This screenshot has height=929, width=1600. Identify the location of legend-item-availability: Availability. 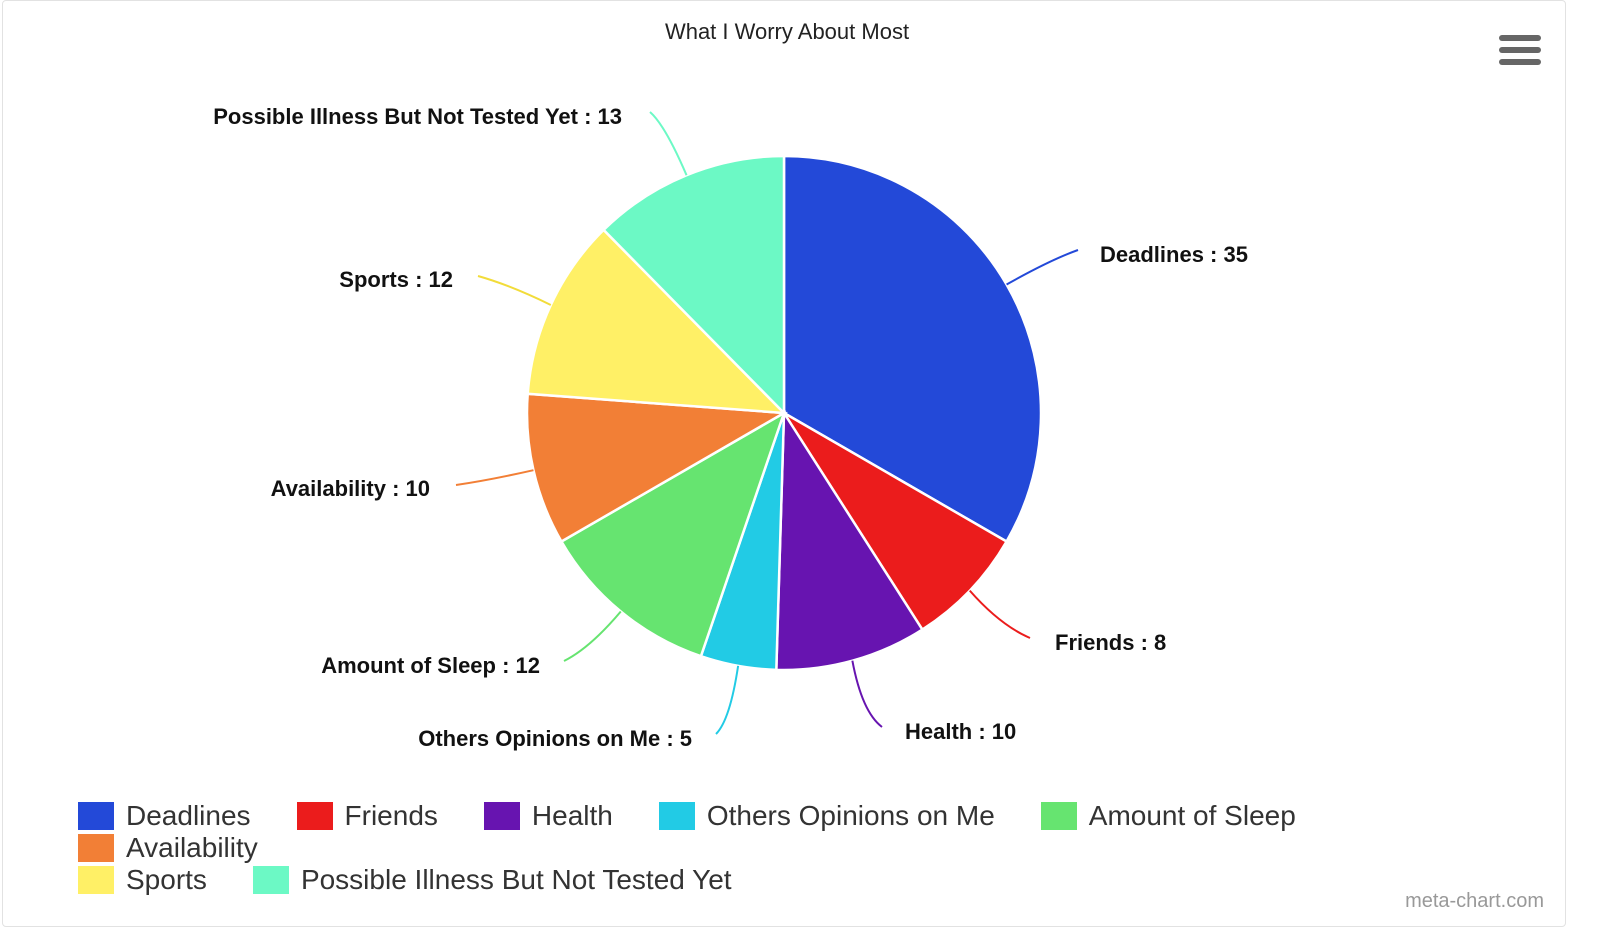
(168, 848).